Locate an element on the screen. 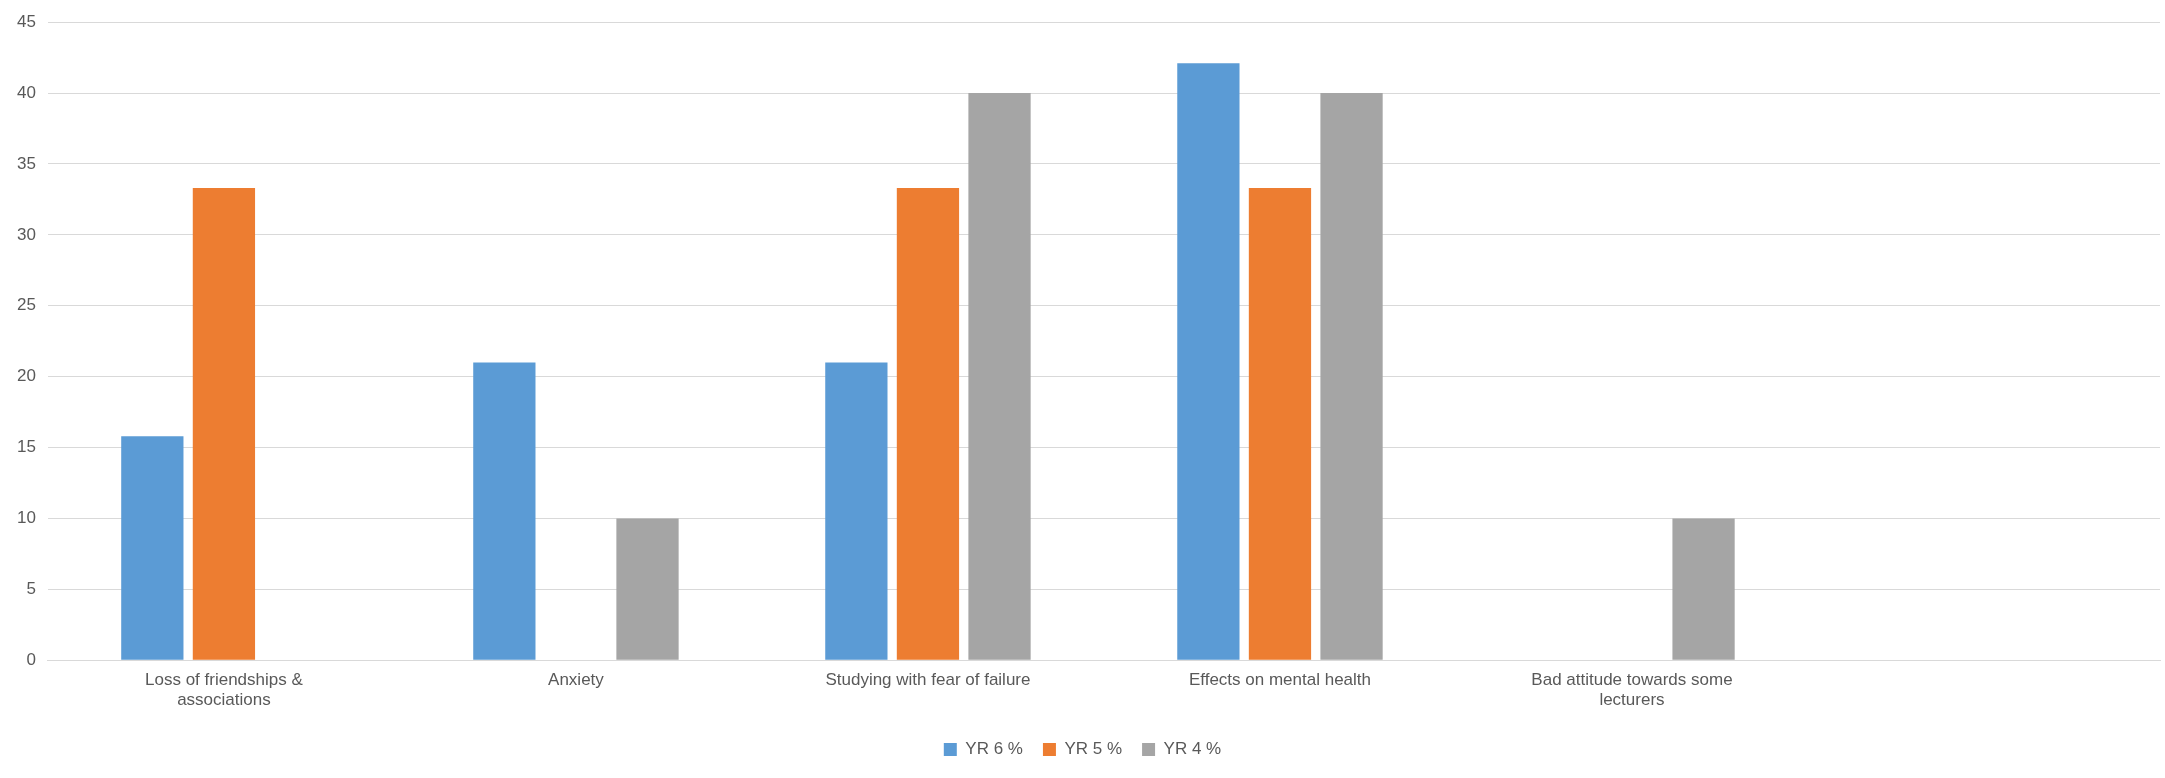 The height and width of the screenshot is (778, 2165). x-tick-label: Bad attitude towards some lecturers is located at coordinates (1632, 690).